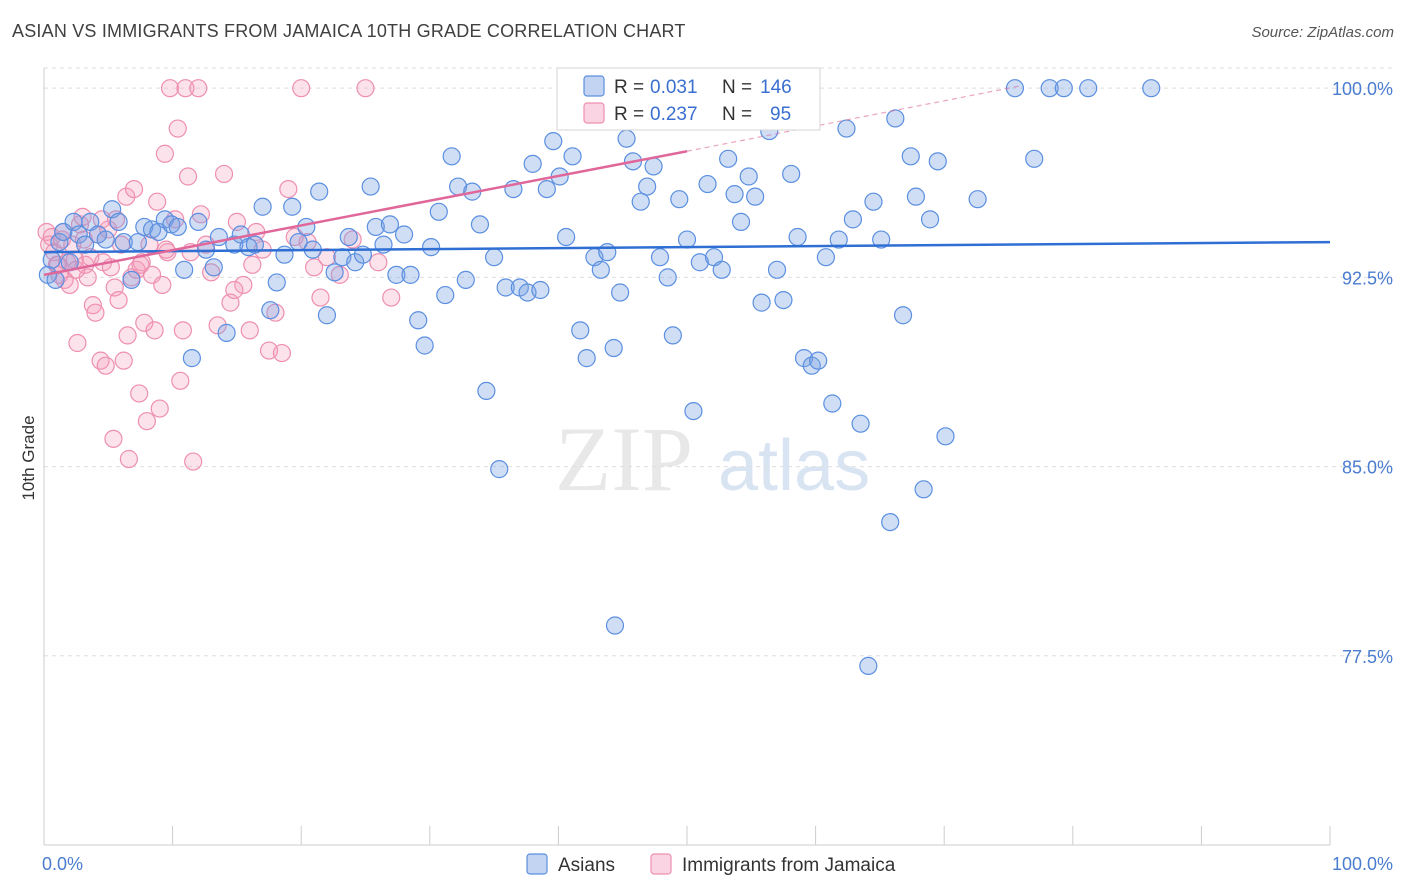  Describe the element at coordinates (674, 114) in the screenshot. I see `legend-r-value-jamaica: 0.237` at that location.